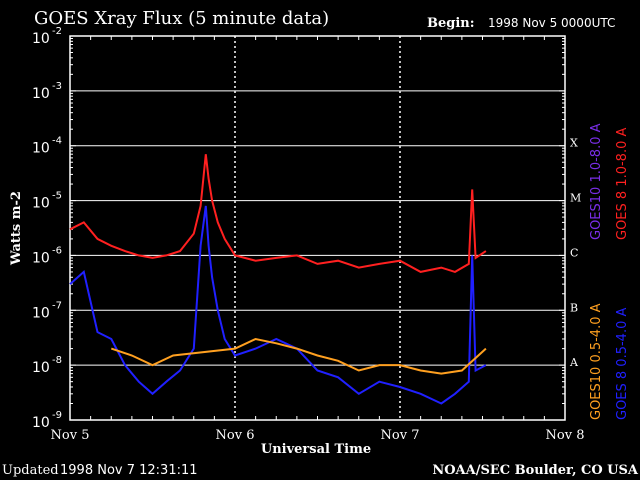  What do you see at coordinates (400, 435) in the screenshot?
I see `x-tick-label: Nov 7` at bounding box center [400, 435].